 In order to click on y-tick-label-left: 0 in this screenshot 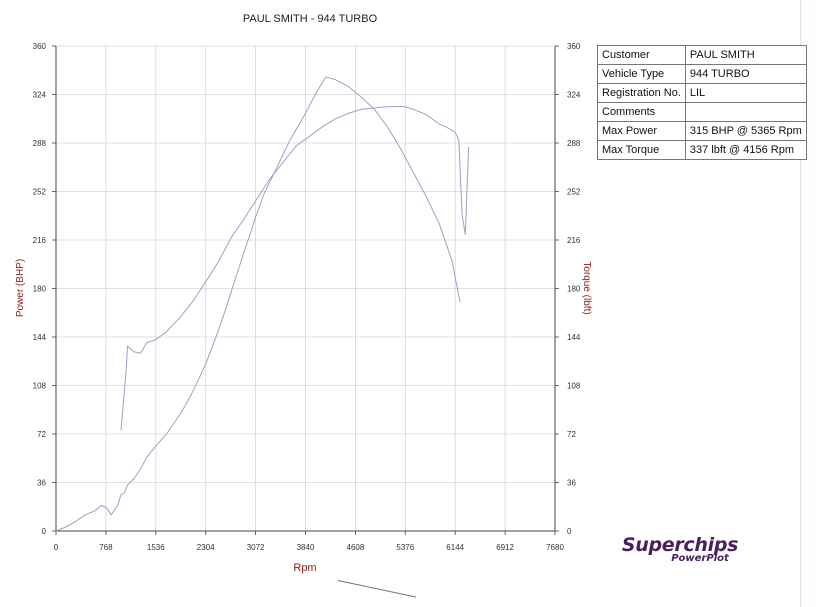, I will do `click(44, 531)`.